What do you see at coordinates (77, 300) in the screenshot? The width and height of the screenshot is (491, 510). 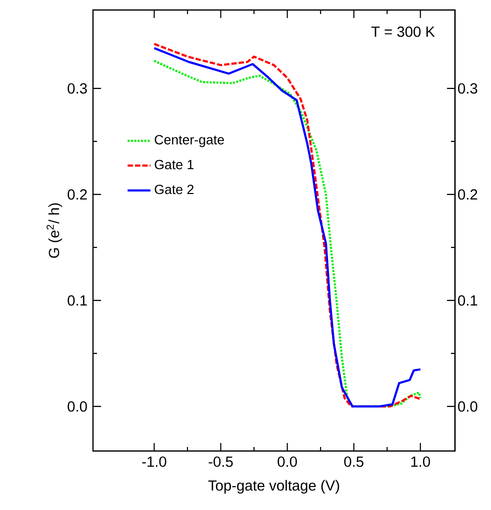 I see `y-tick-label: 0.1` at bounding box center [77, 300].